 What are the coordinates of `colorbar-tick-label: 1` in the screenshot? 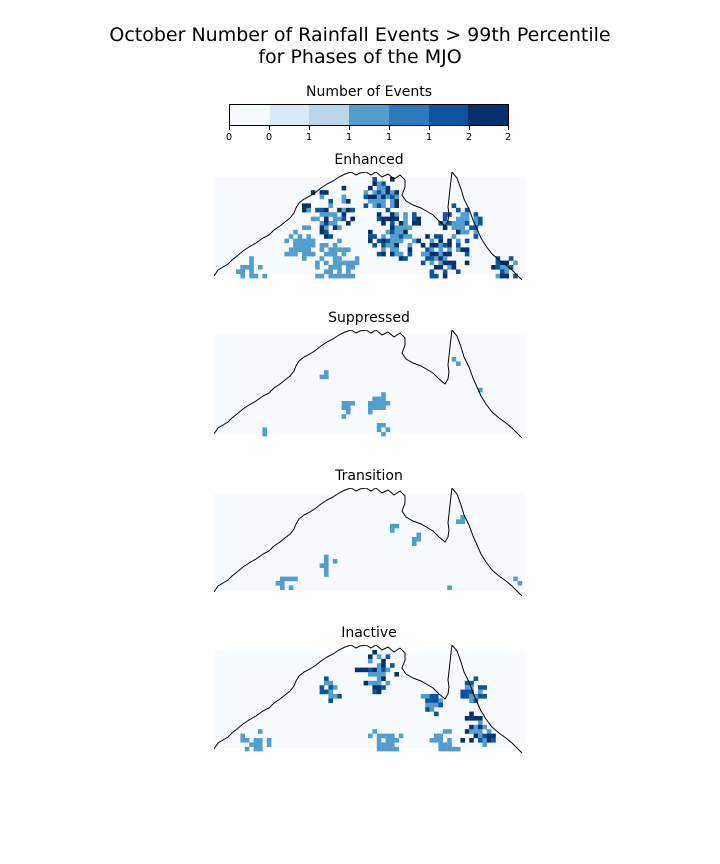 It's located at (349, 137).